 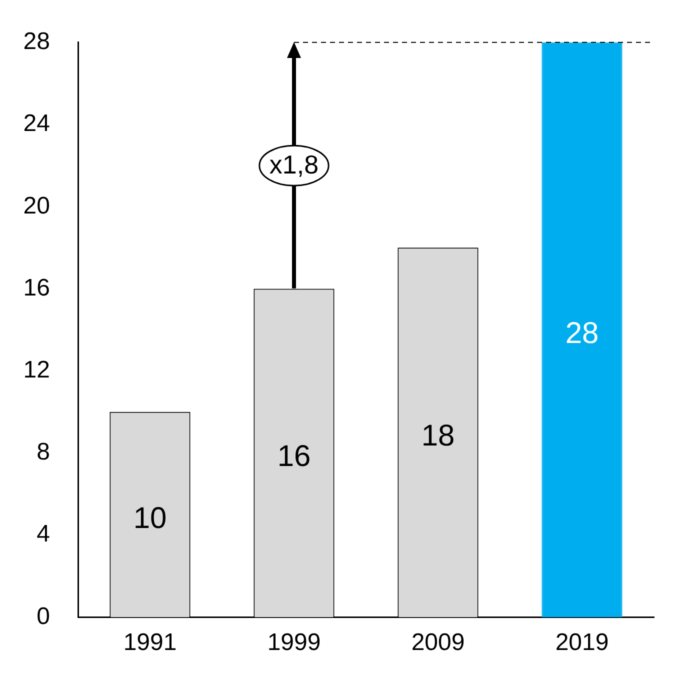 What do you see at coordinates (438, 642) in the screenshot?
I see `x-tick-label: 2009` at bounding box center [438, 642].